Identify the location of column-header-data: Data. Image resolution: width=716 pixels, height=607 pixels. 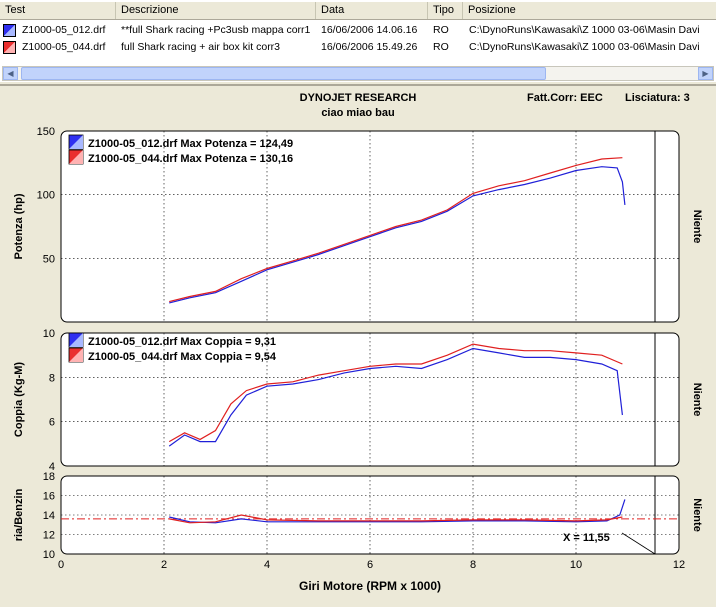
(372, 10).